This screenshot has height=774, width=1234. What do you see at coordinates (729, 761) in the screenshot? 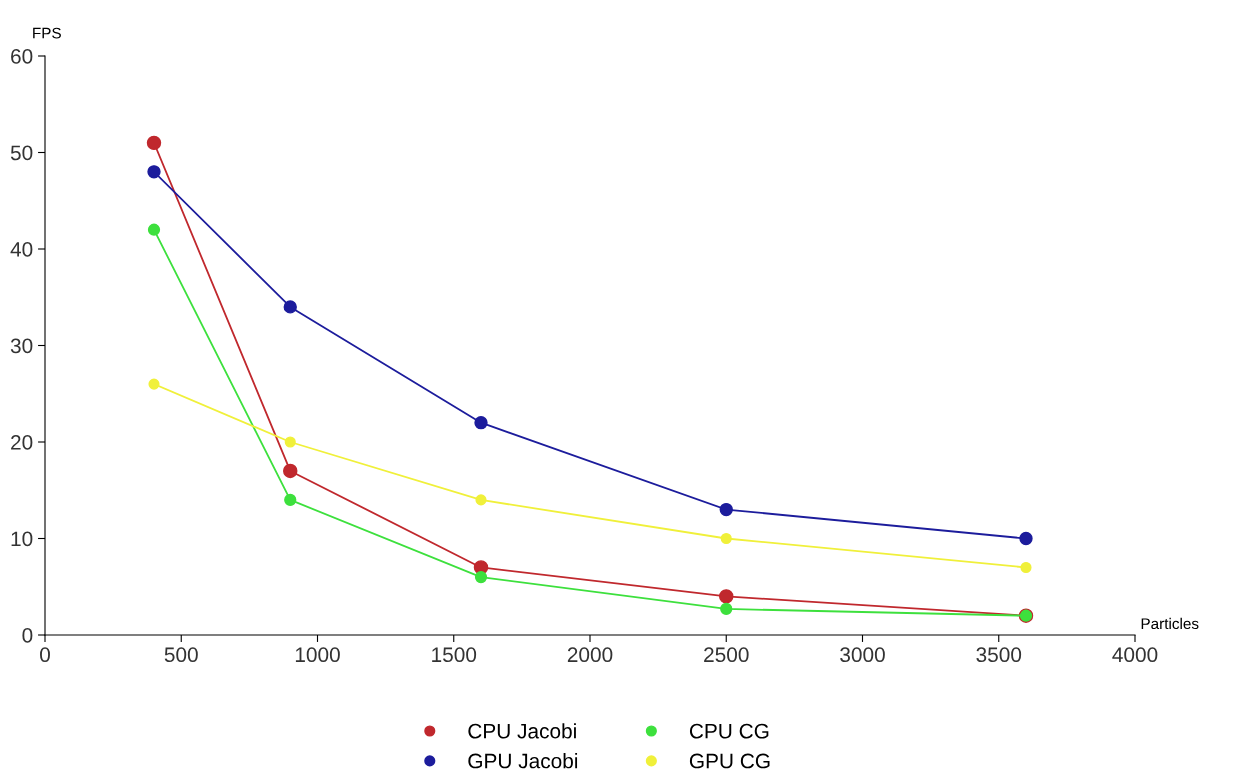
I see `legend-label: GPU CG` at bounding box center [729, 761].